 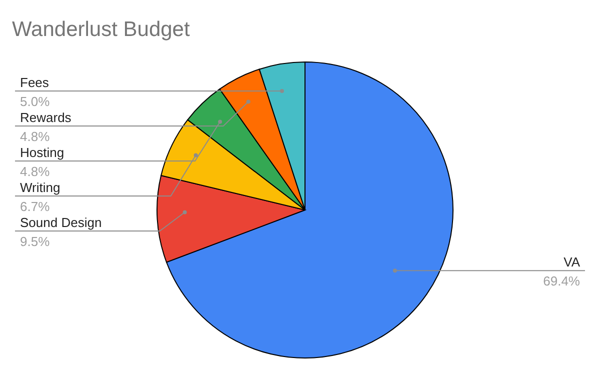 I want to click on data-label: 5.0%, so click(x=35, y=101).